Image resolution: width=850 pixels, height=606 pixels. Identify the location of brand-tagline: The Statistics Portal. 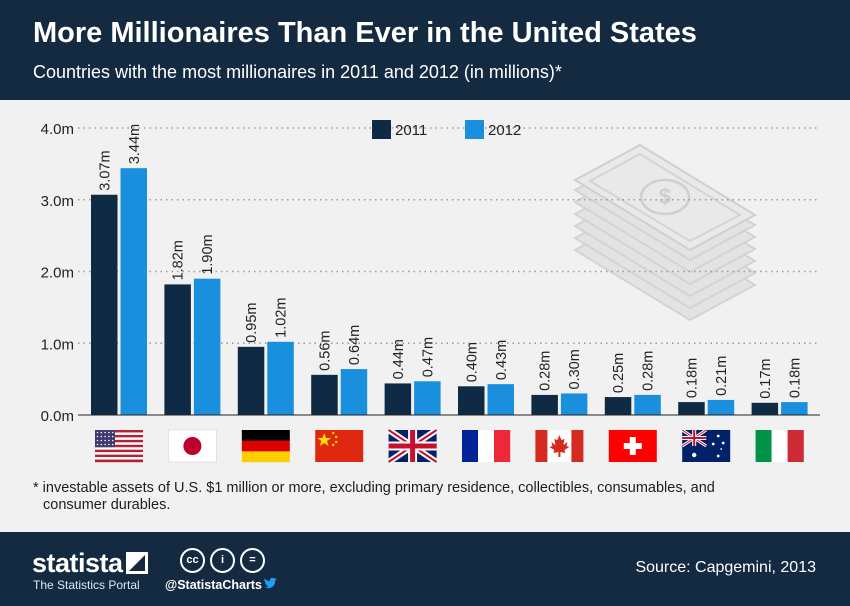
(86, 585).